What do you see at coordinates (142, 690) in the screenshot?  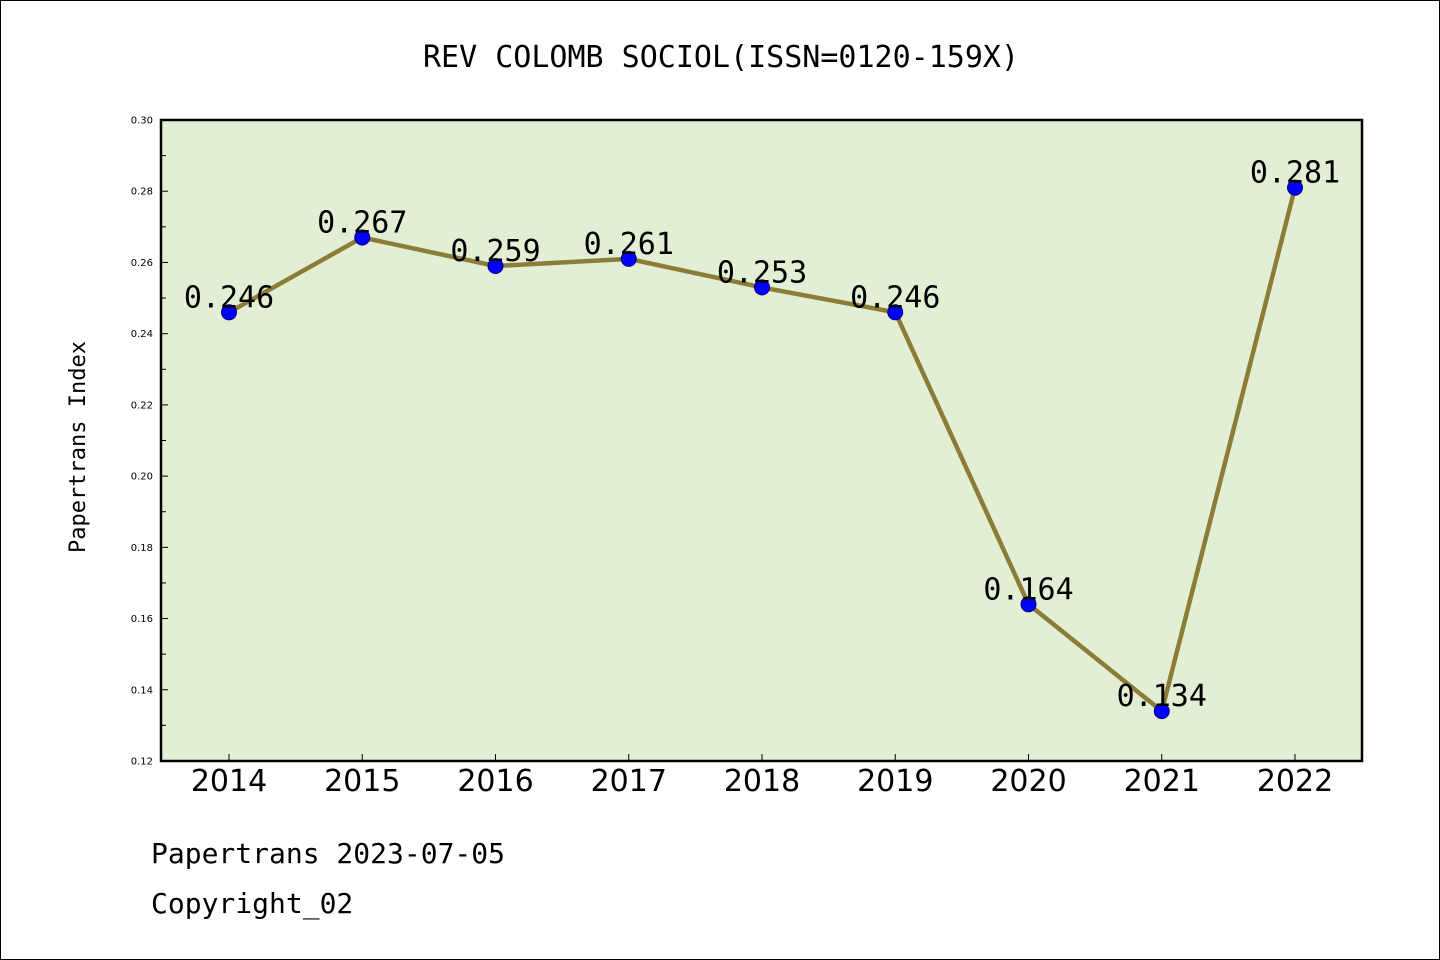 I see `y-tick-label: 0.14` at bounding box center [142, 690].